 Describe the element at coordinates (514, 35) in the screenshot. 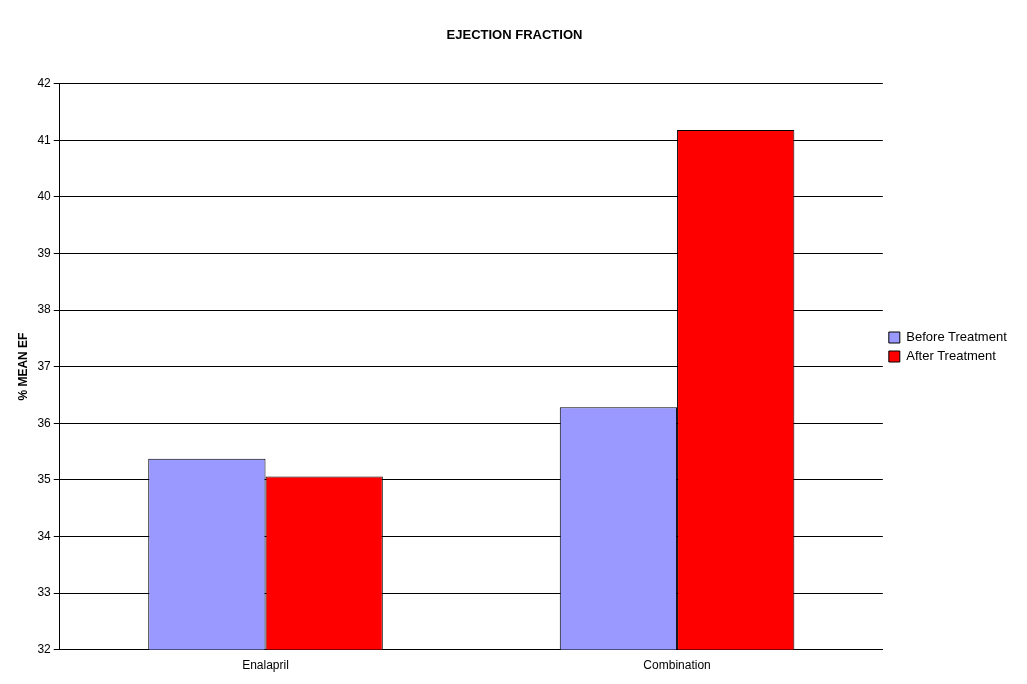

I see `chart-title: EJECTION FRACTION` at that location.